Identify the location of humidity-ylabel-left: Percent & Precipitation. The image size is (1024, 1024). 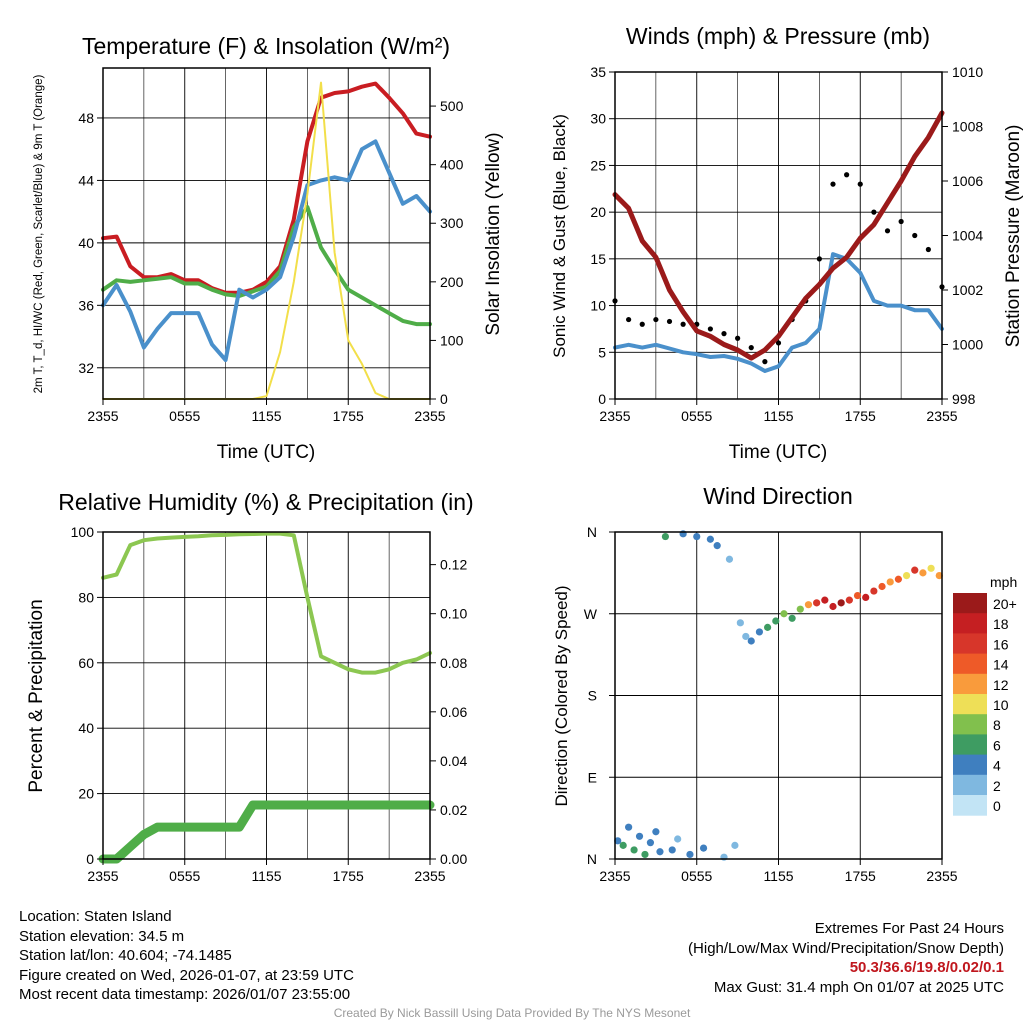
(36, 695).